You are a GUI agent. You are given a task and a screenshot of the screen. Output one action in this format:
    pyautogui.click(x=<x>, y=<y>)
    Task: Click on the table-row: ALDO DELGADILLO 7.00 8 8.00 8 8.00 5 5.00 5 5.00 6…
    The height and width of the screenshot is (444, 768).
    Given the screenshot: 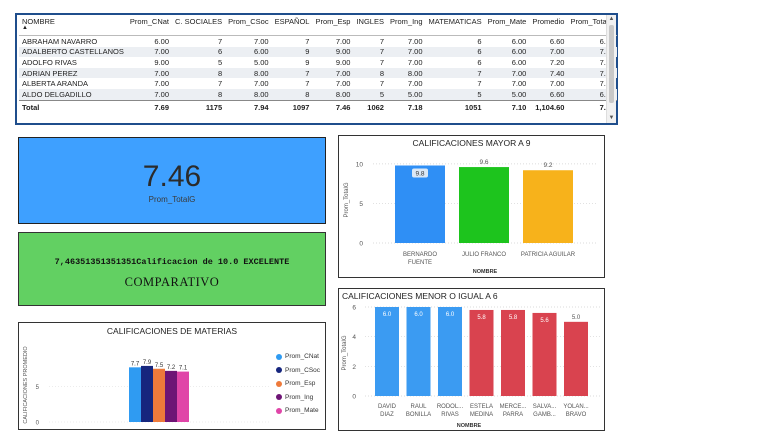 What is the action you would take?
    pyautogui.click(x=318, y=94)
    